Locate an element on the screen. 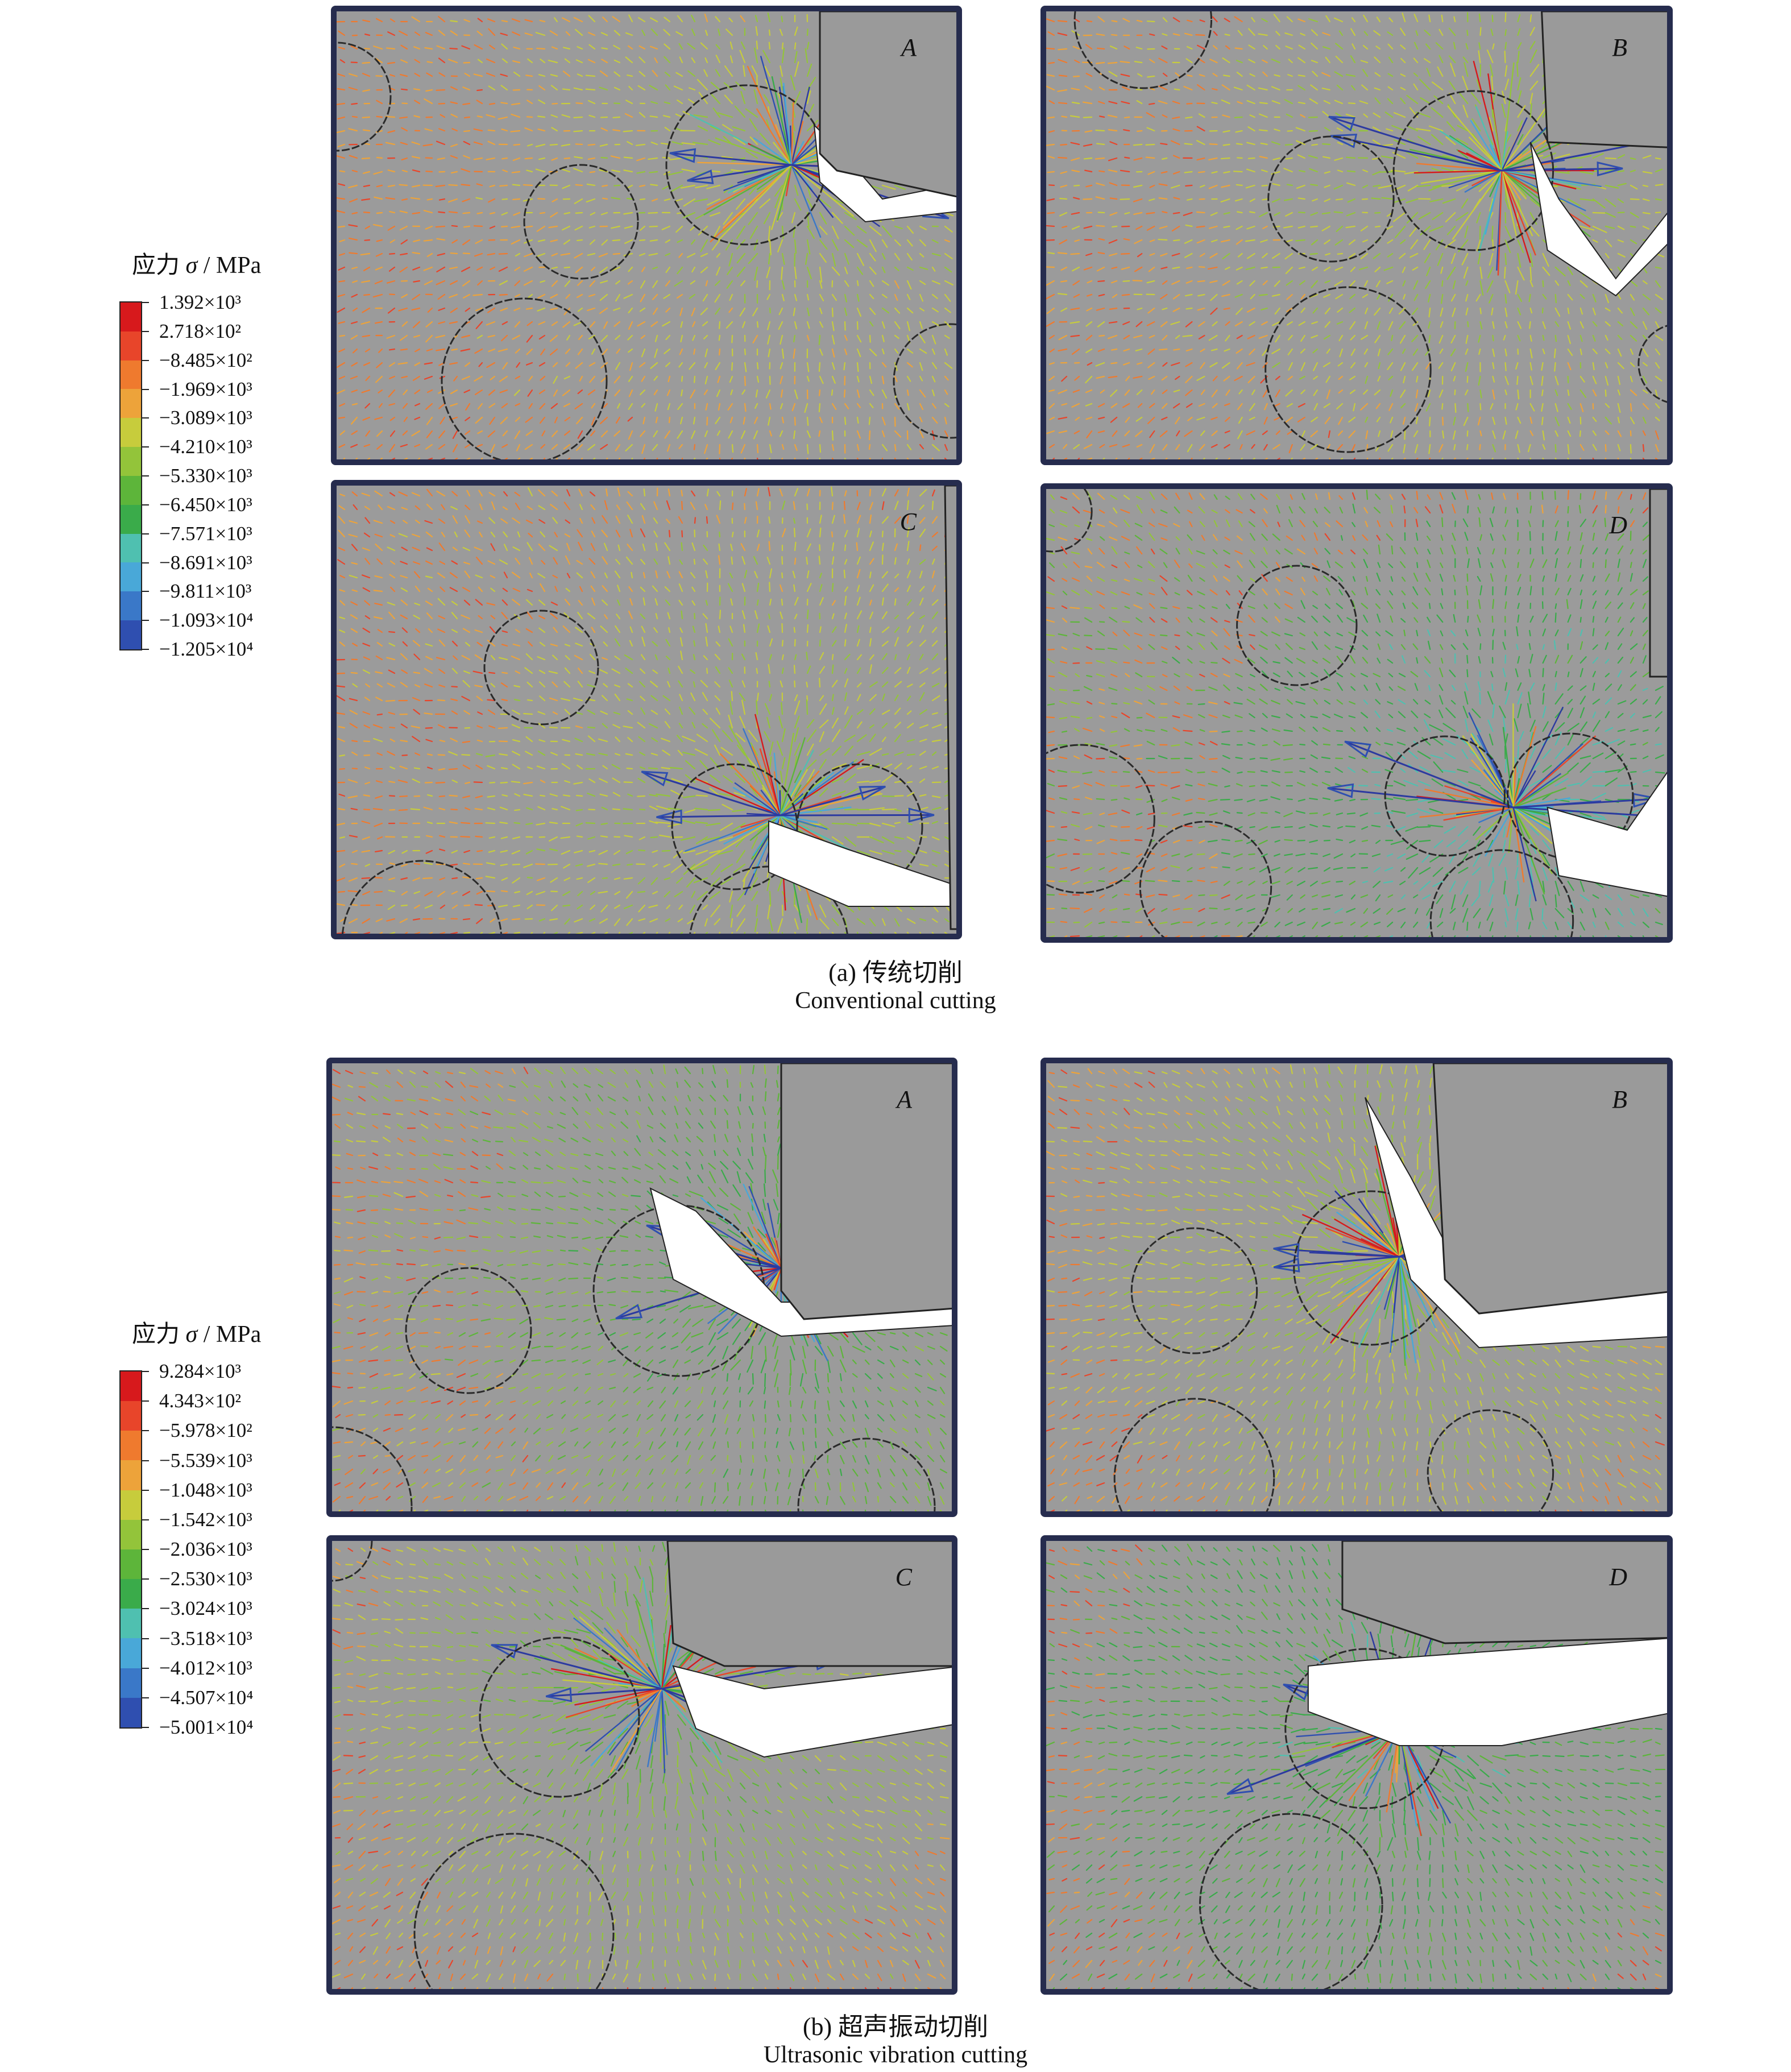 The height and width of the screenshot is (2072, 1791). colorbar-segment is located at coordinates (131, 519).